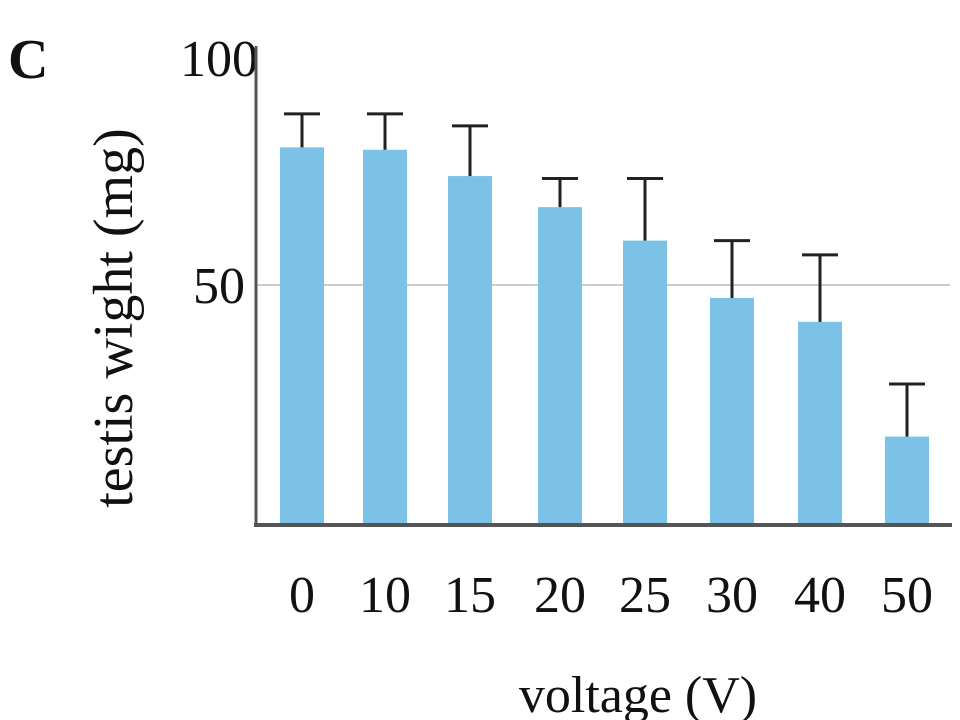 The width and height of the screenshot is (960, 720). Describe the element at coordinates (114, 318) in the screenshot. I see `y-axis-label: testis wight (mg)` at that location.